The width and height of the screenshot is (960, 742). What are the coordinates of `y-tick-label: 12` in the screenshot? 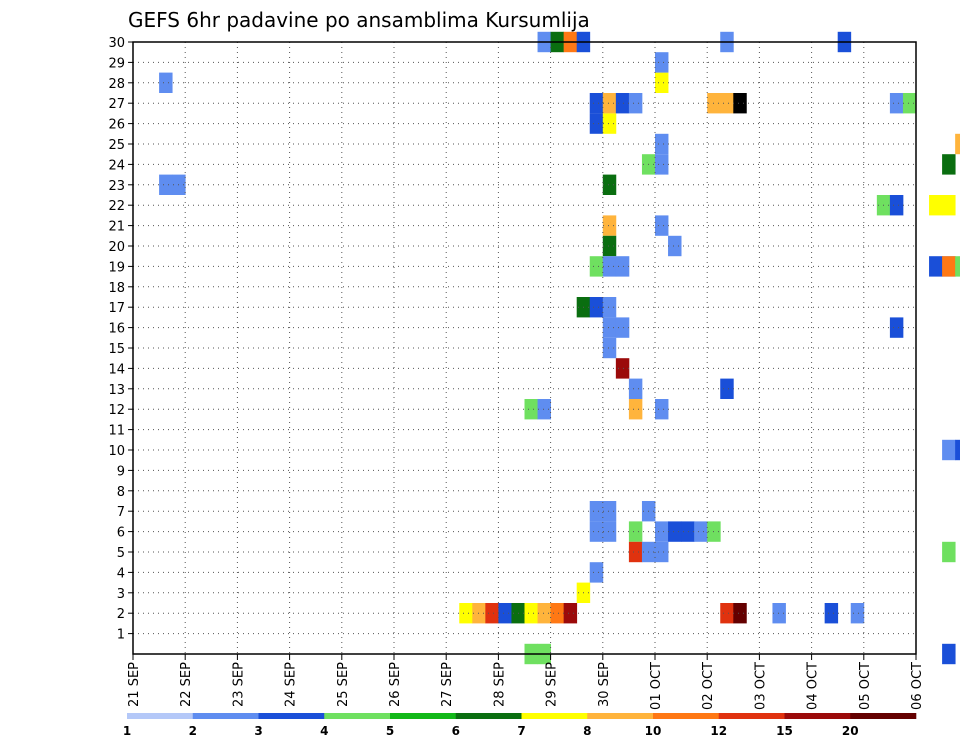 It's located at (116, 410).